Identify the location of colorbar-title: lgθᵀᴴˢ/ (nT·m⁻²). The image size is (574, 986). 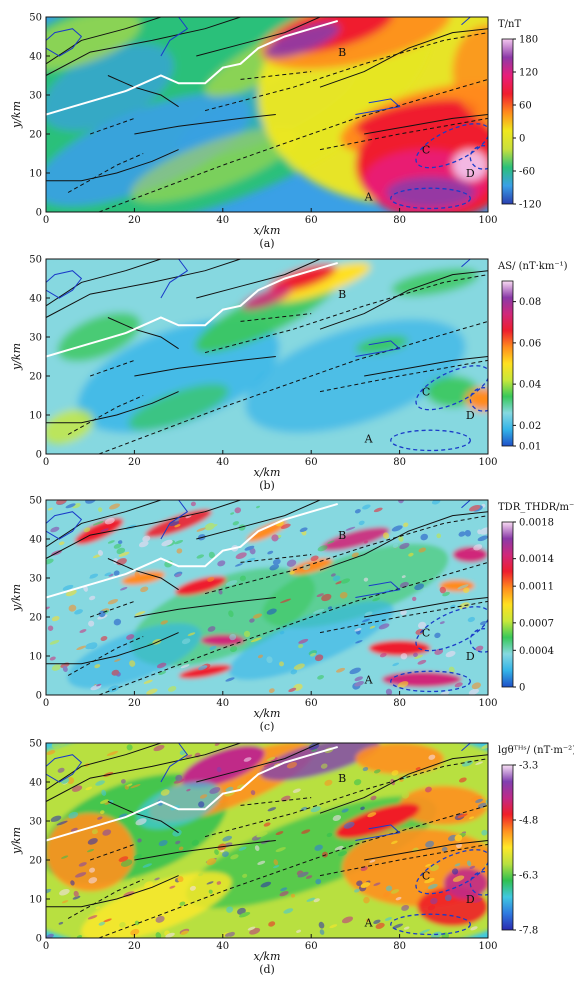
(536, 750).